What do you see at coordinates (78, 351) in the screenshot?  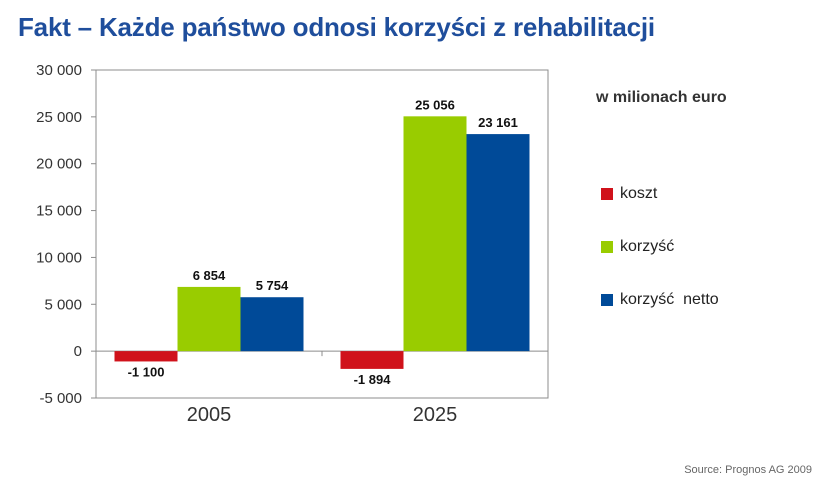 I see `y-tick-label: 0` at bounding box center [78, 351].